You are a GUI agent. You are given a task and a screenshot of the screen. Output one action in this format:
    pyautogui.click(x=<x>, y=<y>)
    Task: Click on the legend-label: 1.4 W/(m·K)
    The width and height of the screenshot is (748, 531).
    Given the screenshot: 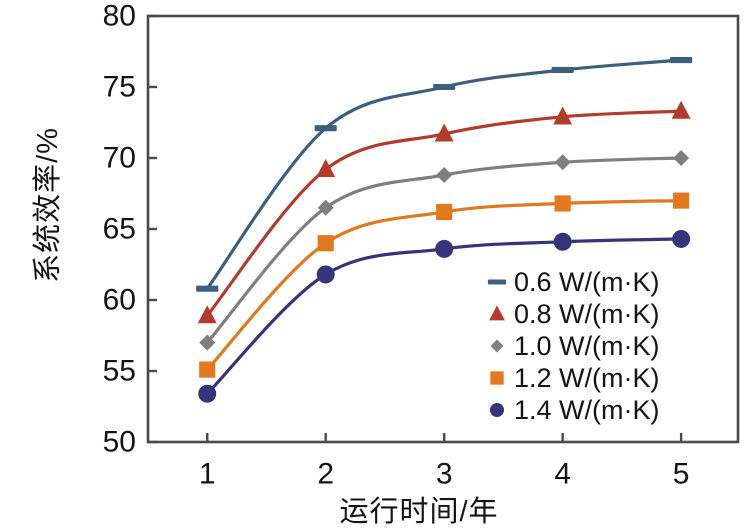 What is the action you would take?
    pyautogui.click(x=587, y=410)
    